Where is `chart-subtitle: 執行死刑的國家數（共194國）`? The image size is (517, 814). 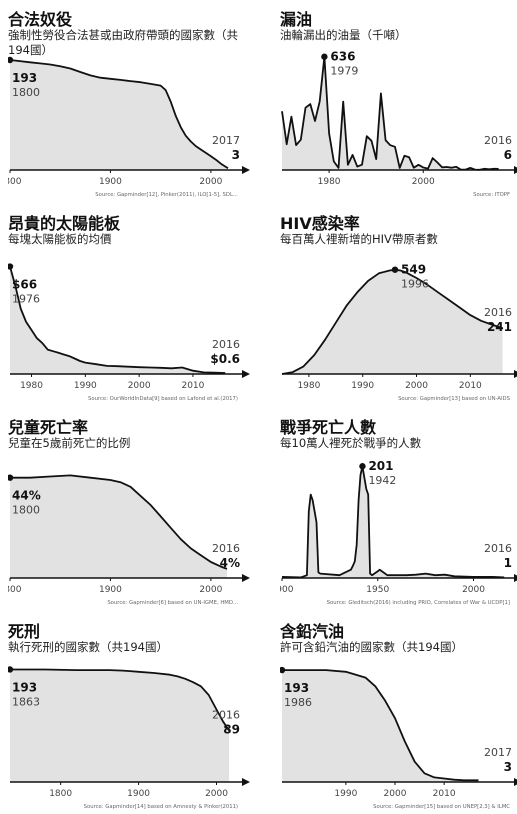 chart-subtitle: 執行死刑的國家數（共194國） is located at coordinates (88, 647).